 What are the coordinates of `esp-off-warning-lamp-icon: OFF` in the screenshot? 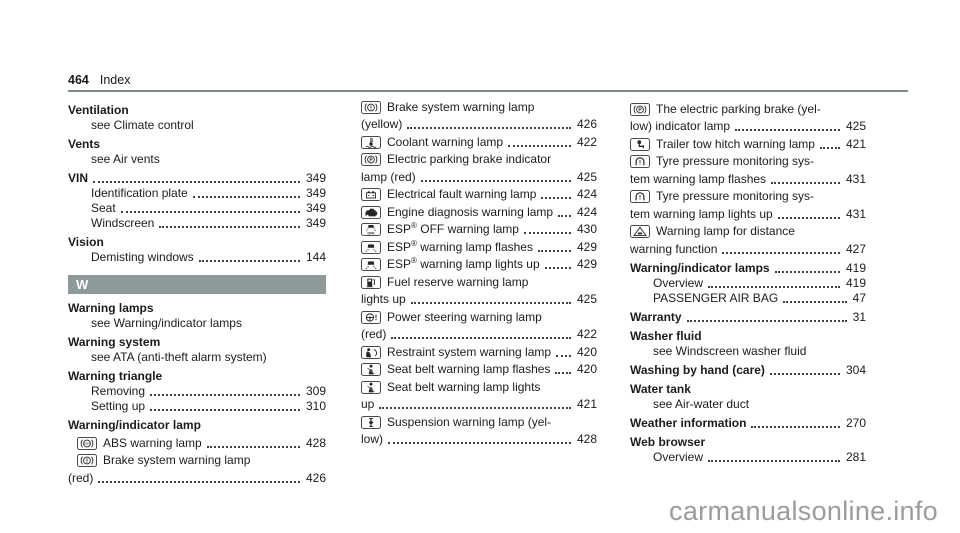 It's located at (371, 229).